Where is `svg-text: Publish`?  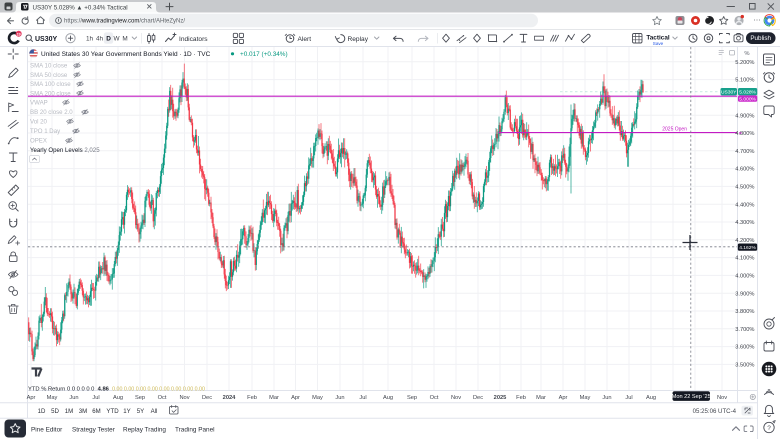
svg-text: Publish is located at coordinates (760, 38).